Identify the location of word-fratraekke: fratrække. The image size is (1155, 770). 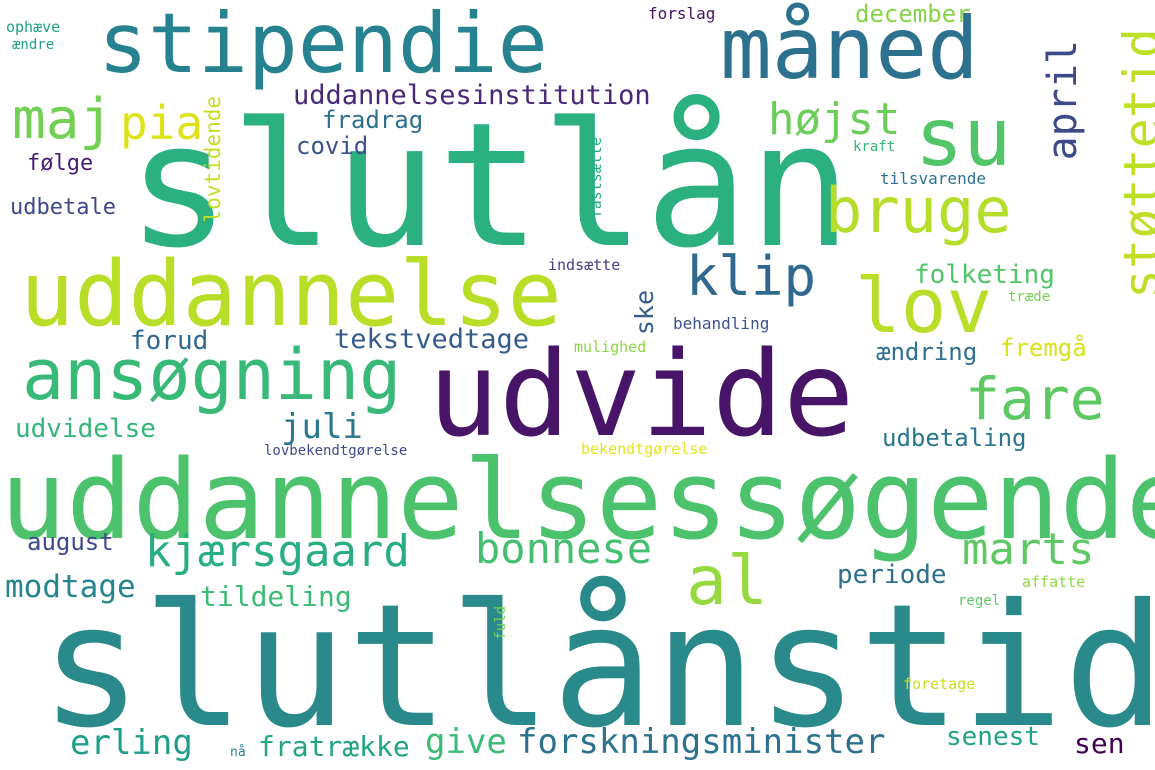
(334, 746).